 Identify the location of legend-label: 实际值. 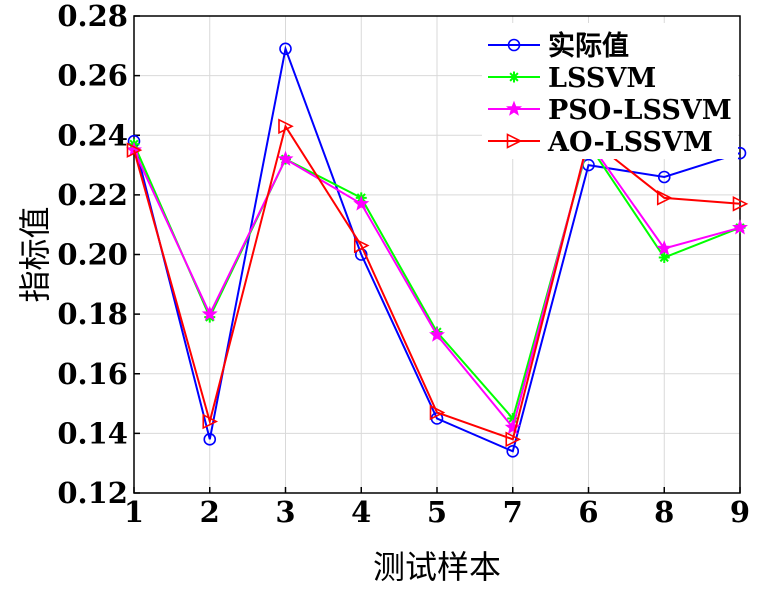
(588, 46).